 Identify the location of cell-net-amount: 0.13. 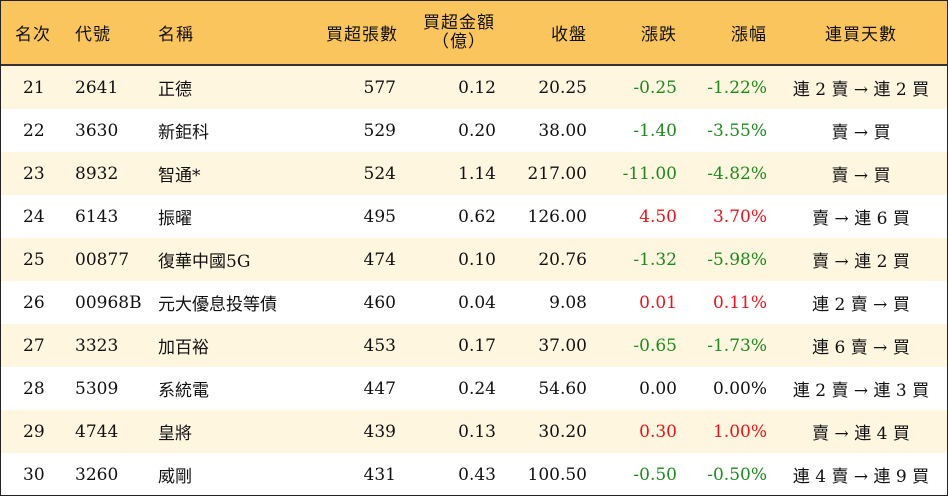
(477, 431).